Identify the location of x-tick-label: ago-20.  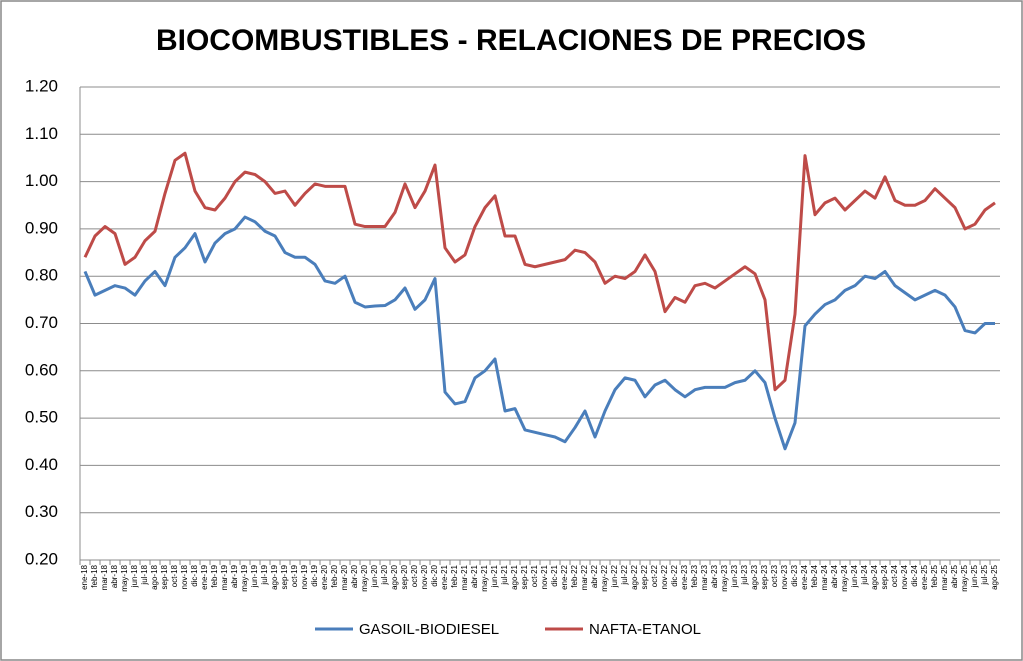
(394, 576).